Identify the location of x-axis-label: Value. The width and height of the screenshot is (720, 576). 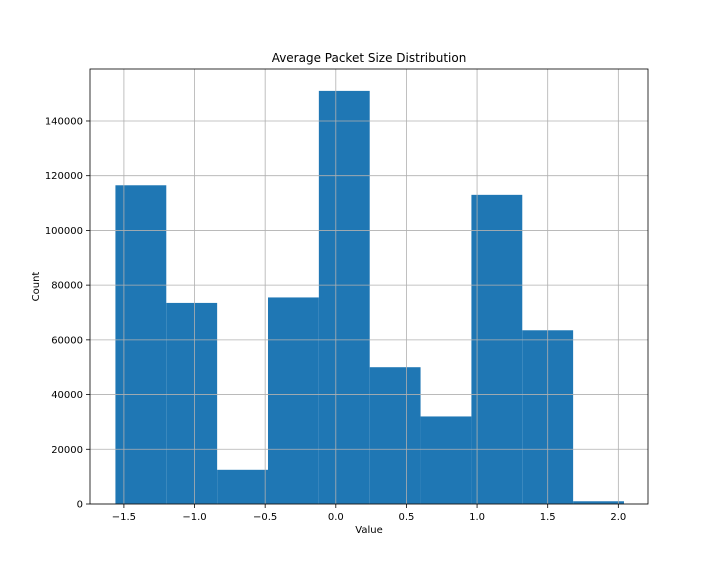
(368, 530).